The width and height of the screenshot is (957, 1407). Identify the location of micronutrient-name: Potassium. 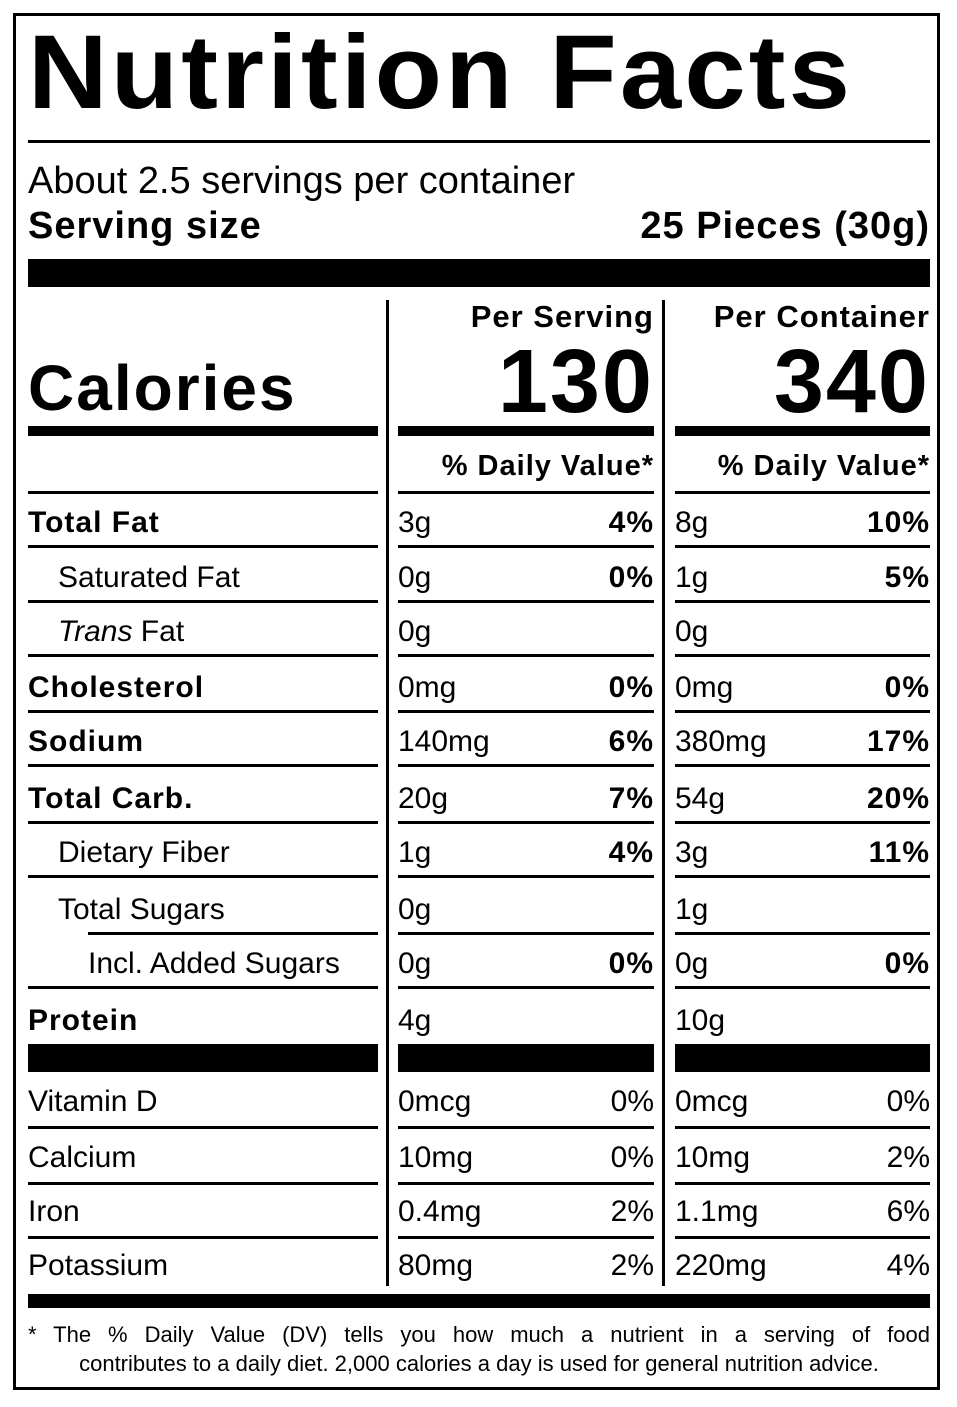
(98, 1265).